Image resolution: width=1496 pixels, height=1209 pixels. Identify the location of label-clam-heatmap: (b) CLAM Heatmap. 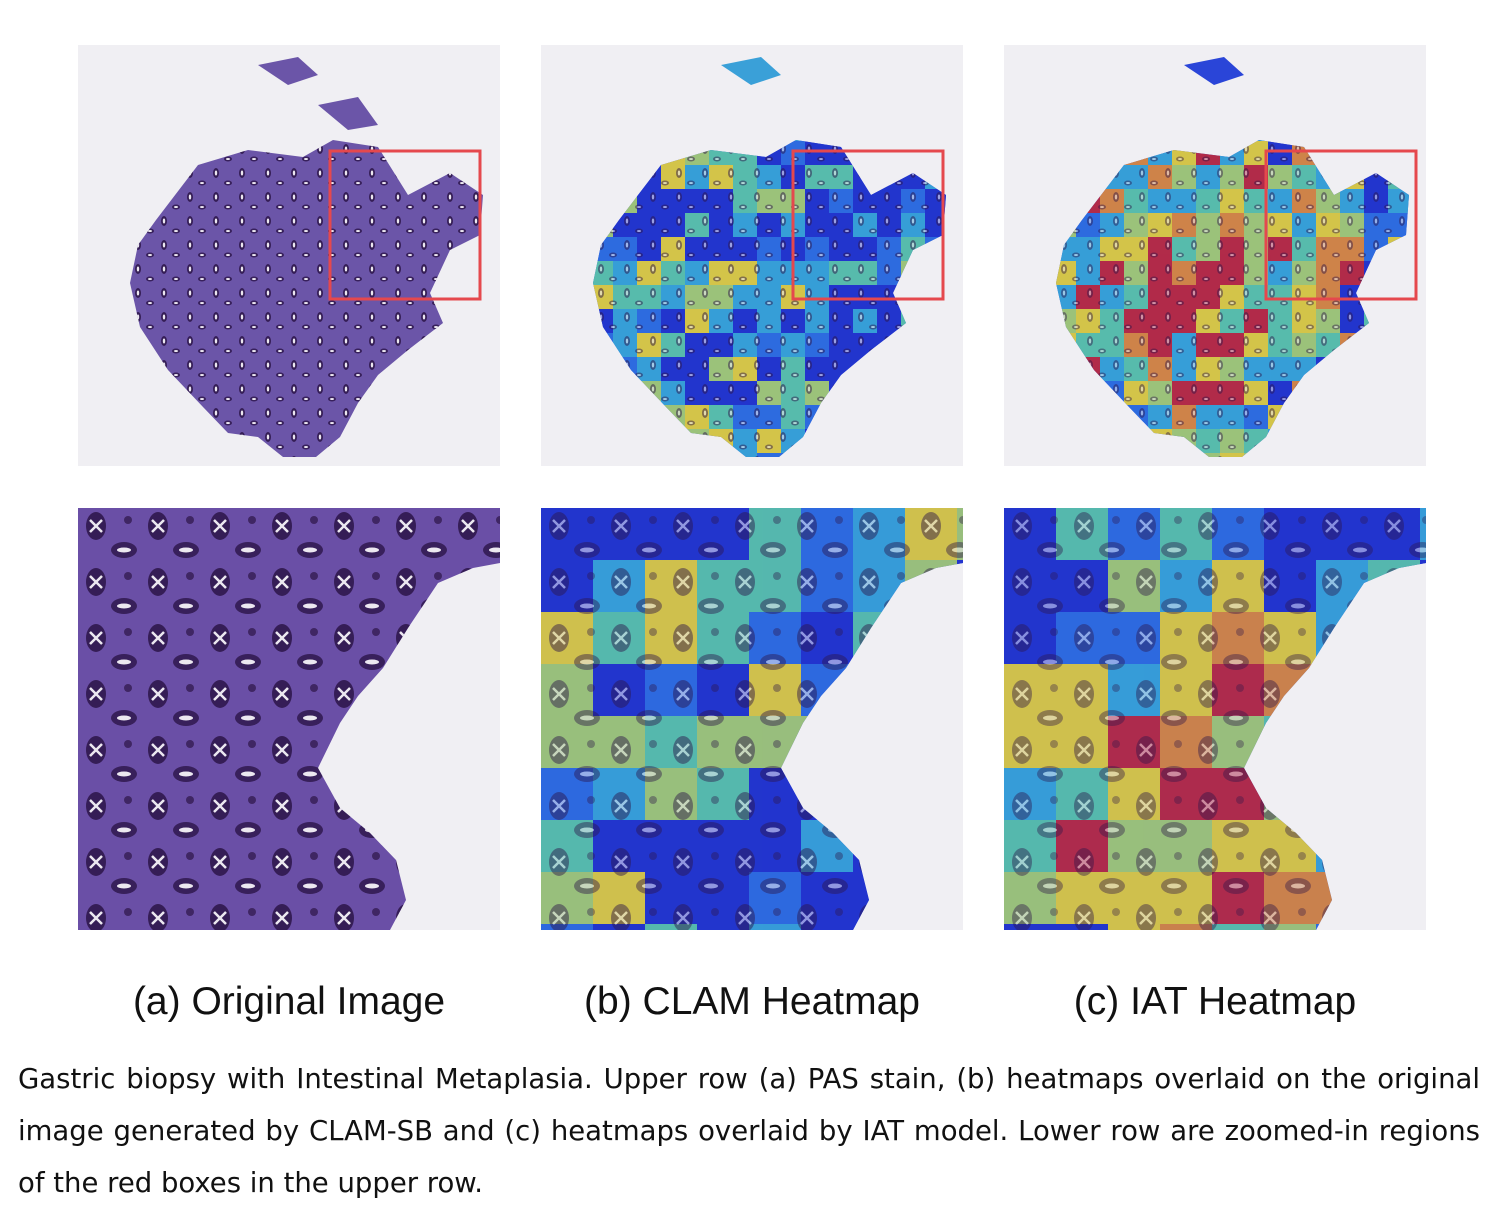
(752, 1001).